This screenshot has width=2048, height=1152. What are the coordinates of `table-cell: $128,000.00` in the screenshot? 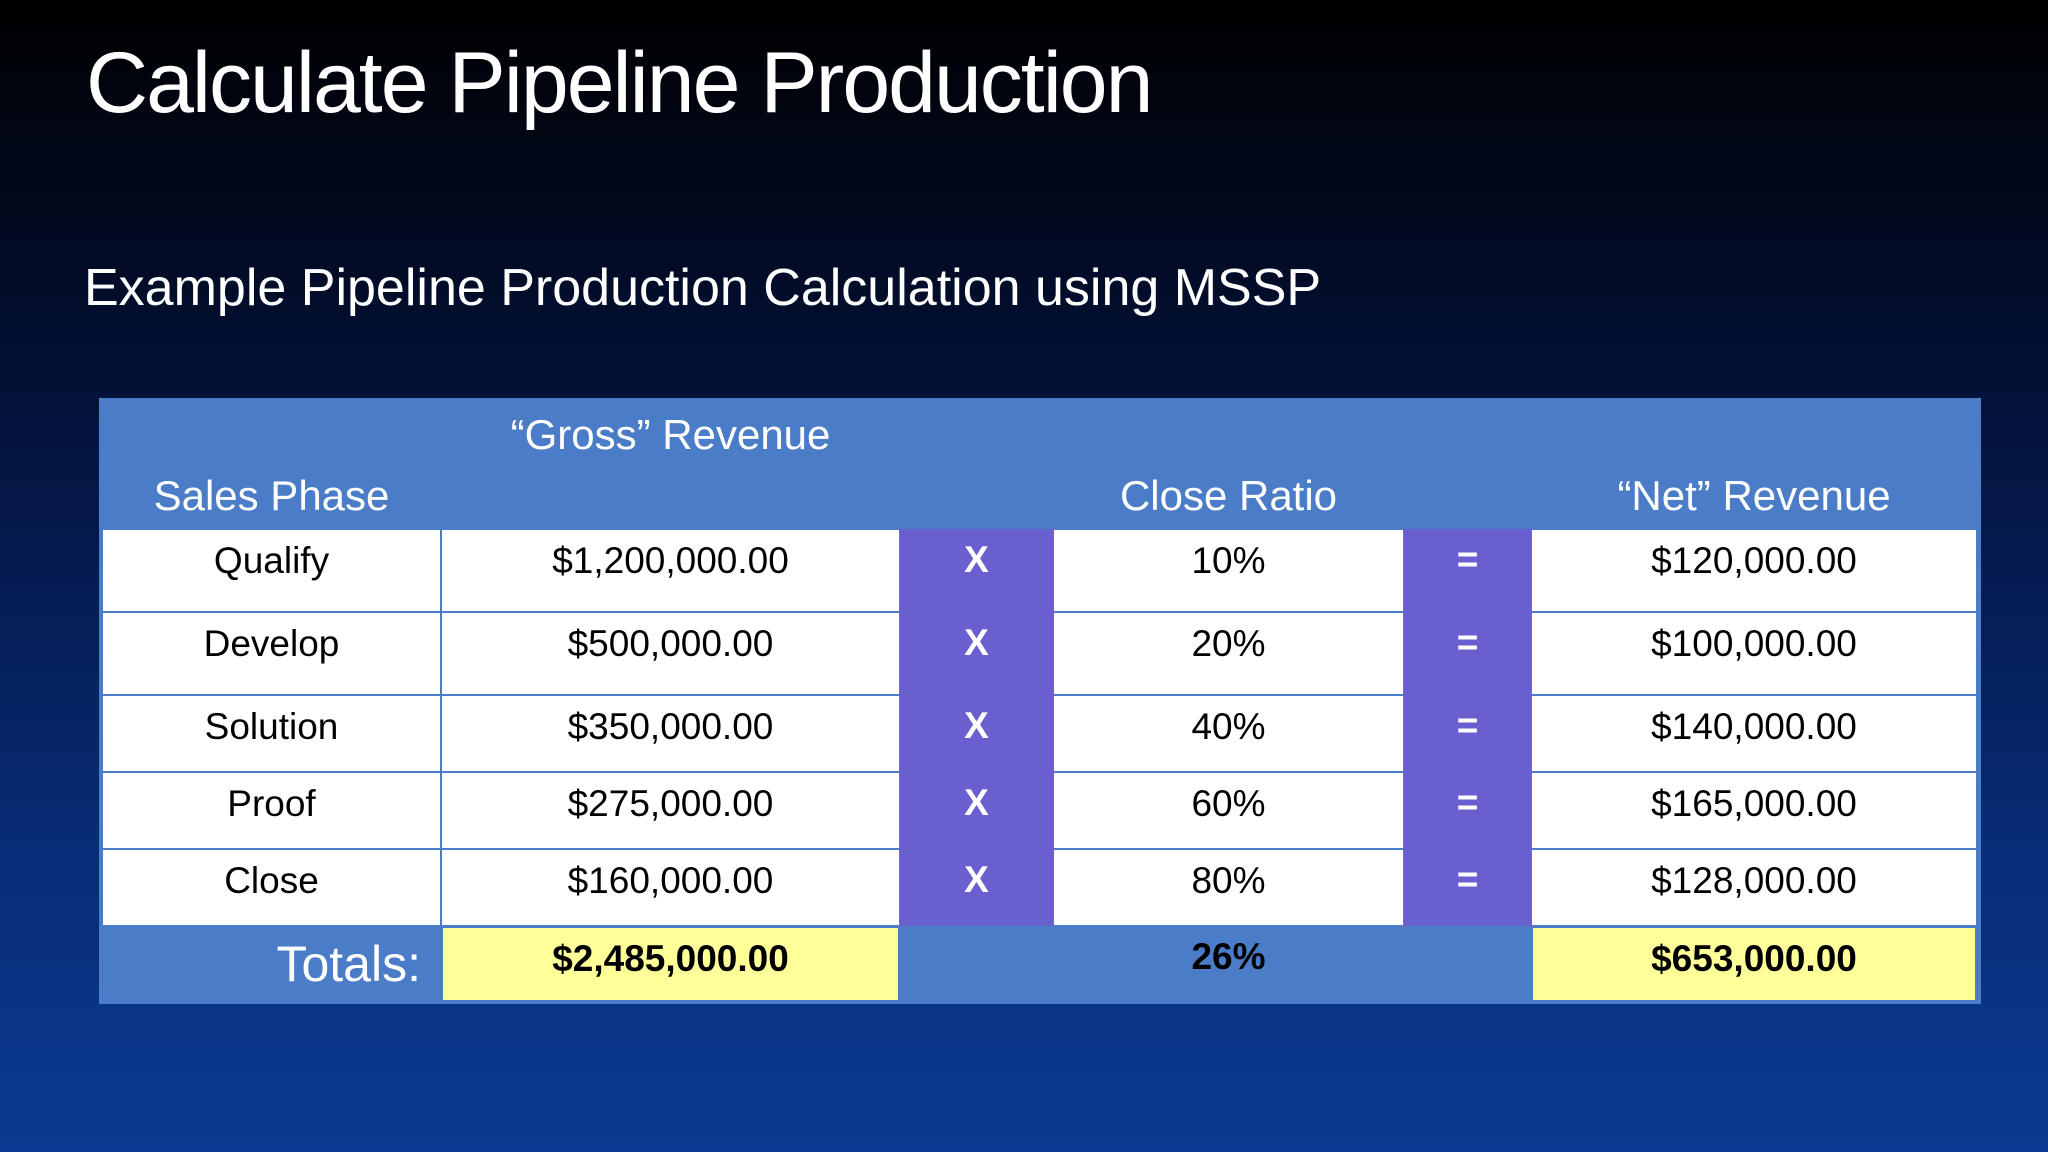 It's located at (1754, 887).